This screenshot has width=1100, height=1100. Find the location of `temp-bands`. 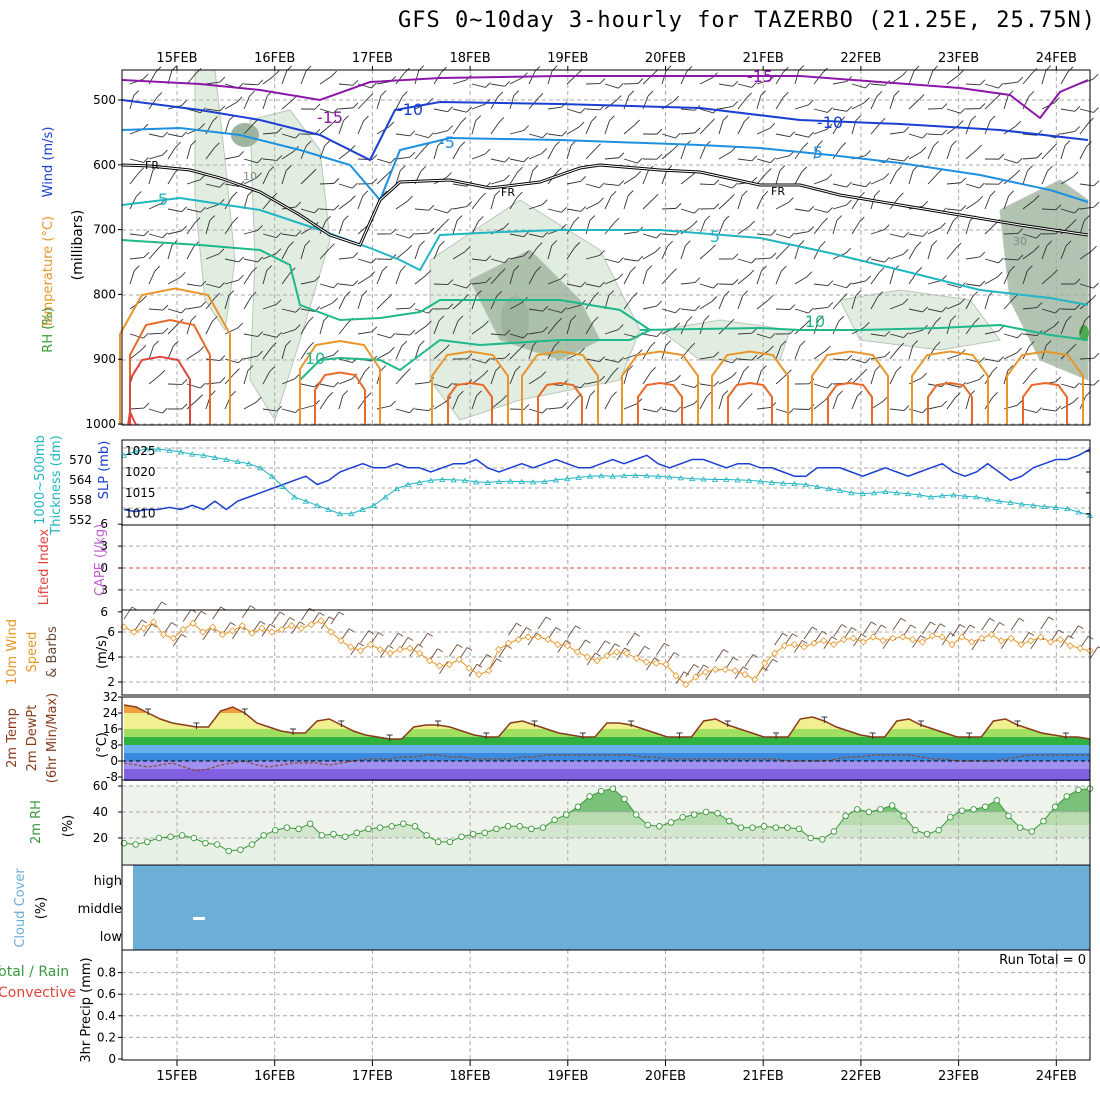

temp-bands is located at coordinates (607, 743).